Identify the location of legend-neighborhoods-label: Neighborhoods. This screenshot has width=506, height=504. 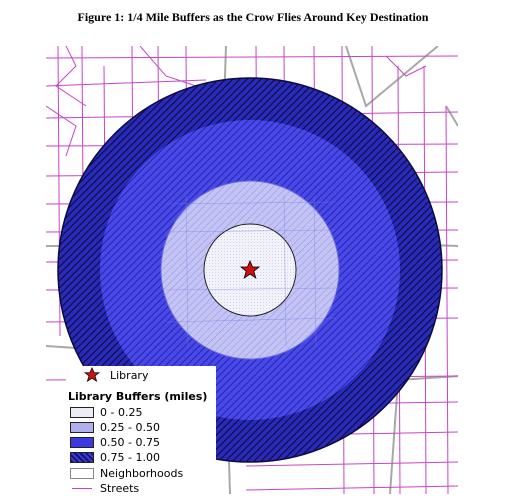
(142, 473).